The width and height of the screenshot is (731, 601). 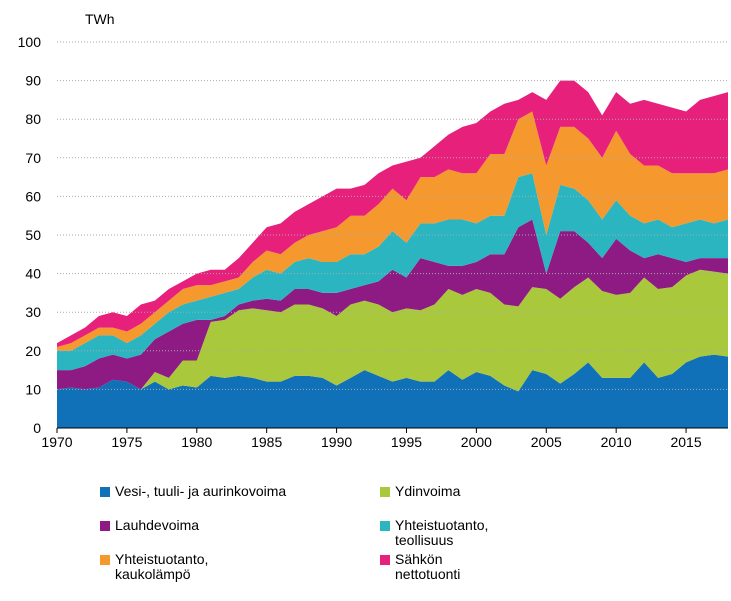 What do you see at coordinates (428, 491) in the screenshot?
I see `legend-label: Ydinvoima` at bounding box center [428, 491].